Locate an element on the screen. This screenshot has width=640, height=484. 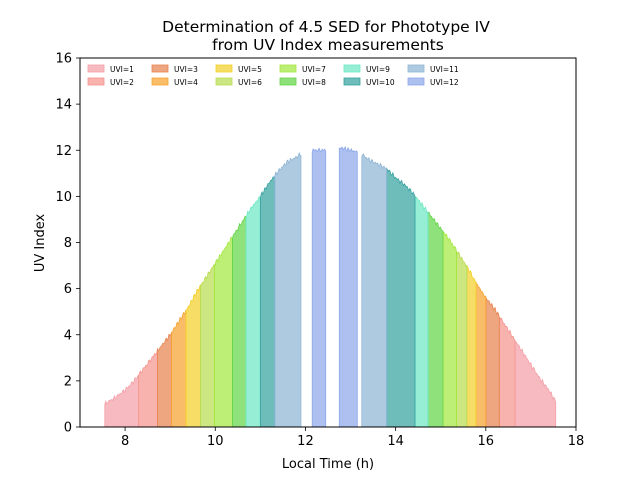
y-tick-label-2: 2 is located at coordinates (68, 381).